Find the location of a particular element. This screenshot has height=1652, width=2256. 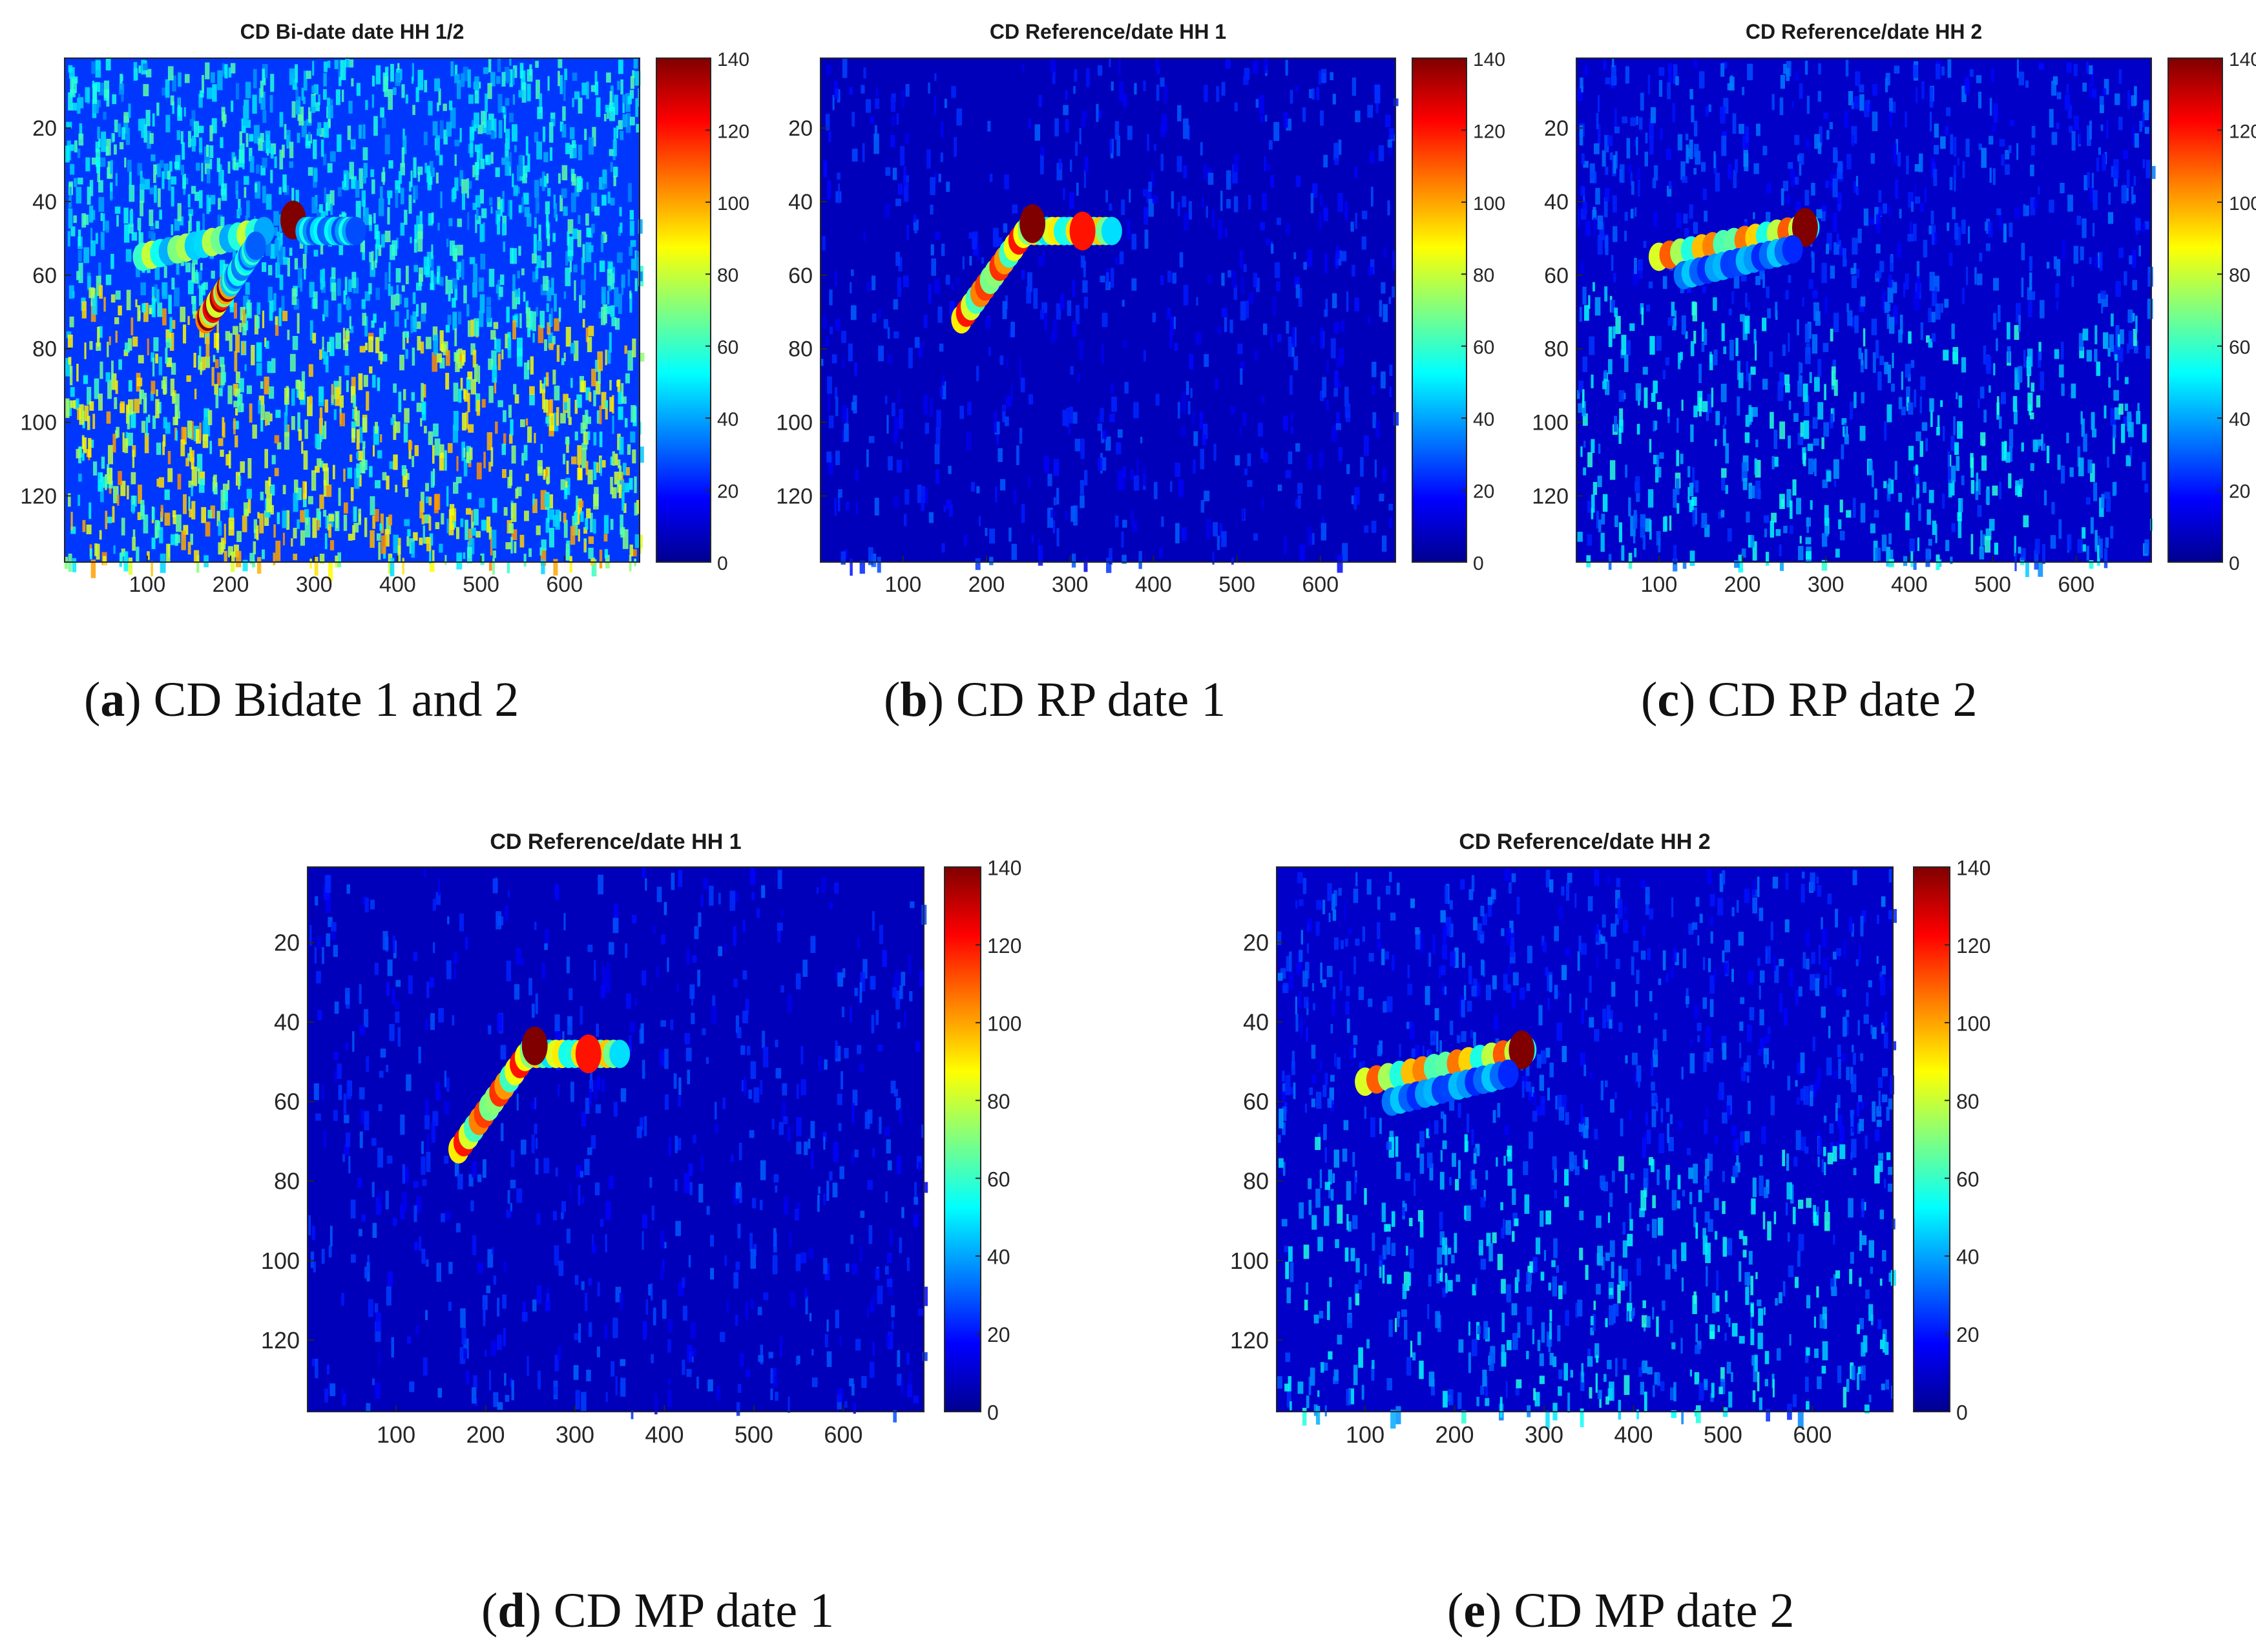

caption-b: (b) CD RP date 1 is located at coordinates (1055, 700).